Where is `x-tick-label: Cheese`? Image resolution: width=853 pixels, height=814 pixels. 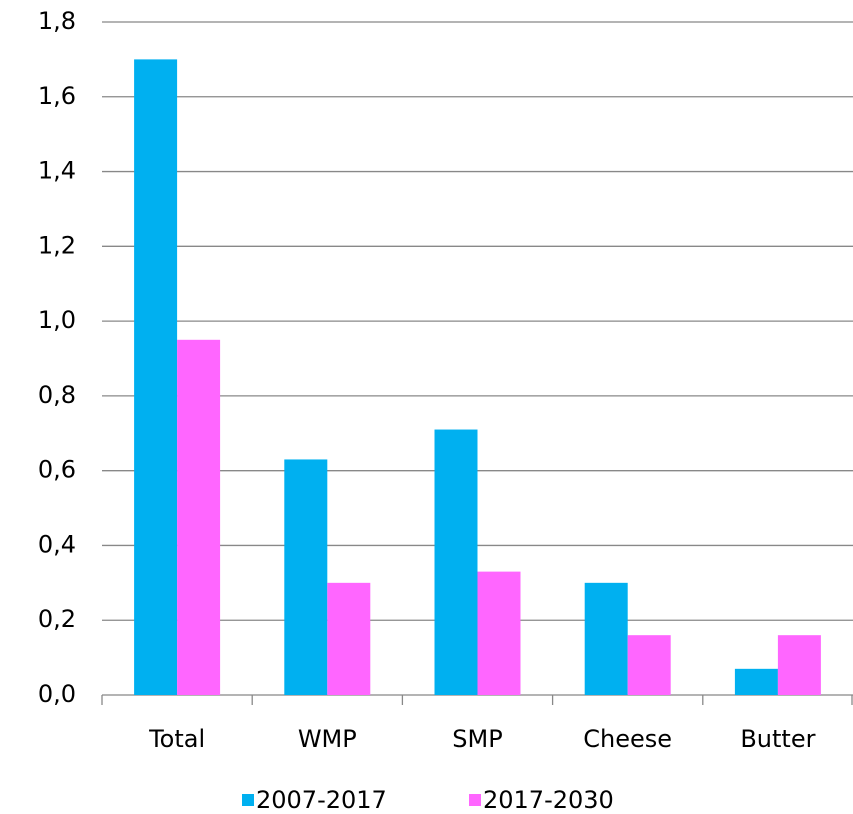 x-tick-label: Cheese is located at coordinates (627, 739).